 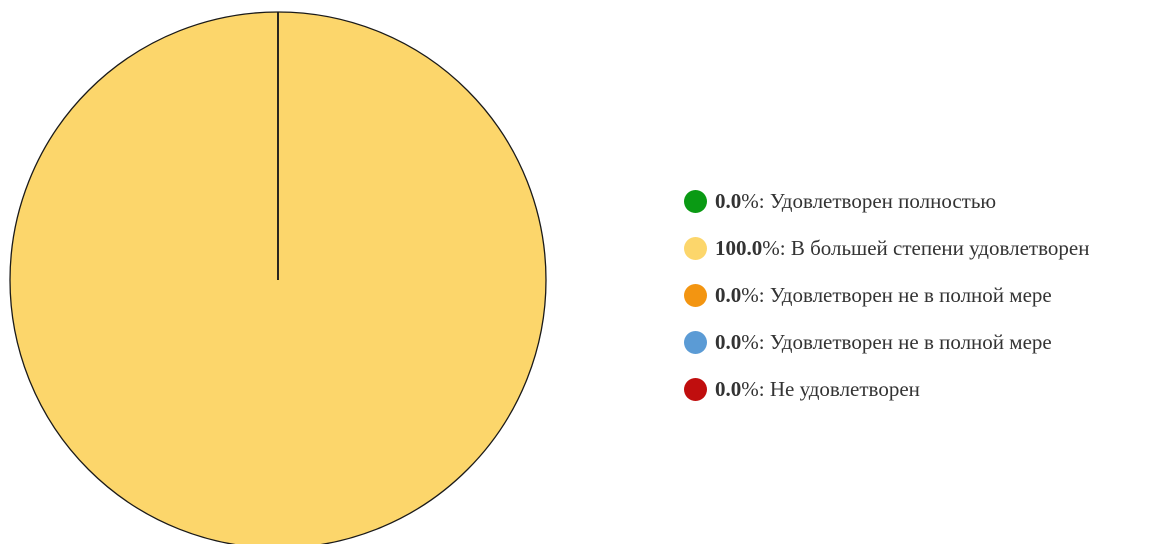 I want to click on legend-item: 100.0%: В большей степени удовлетворен, so click(x=886, y=248).